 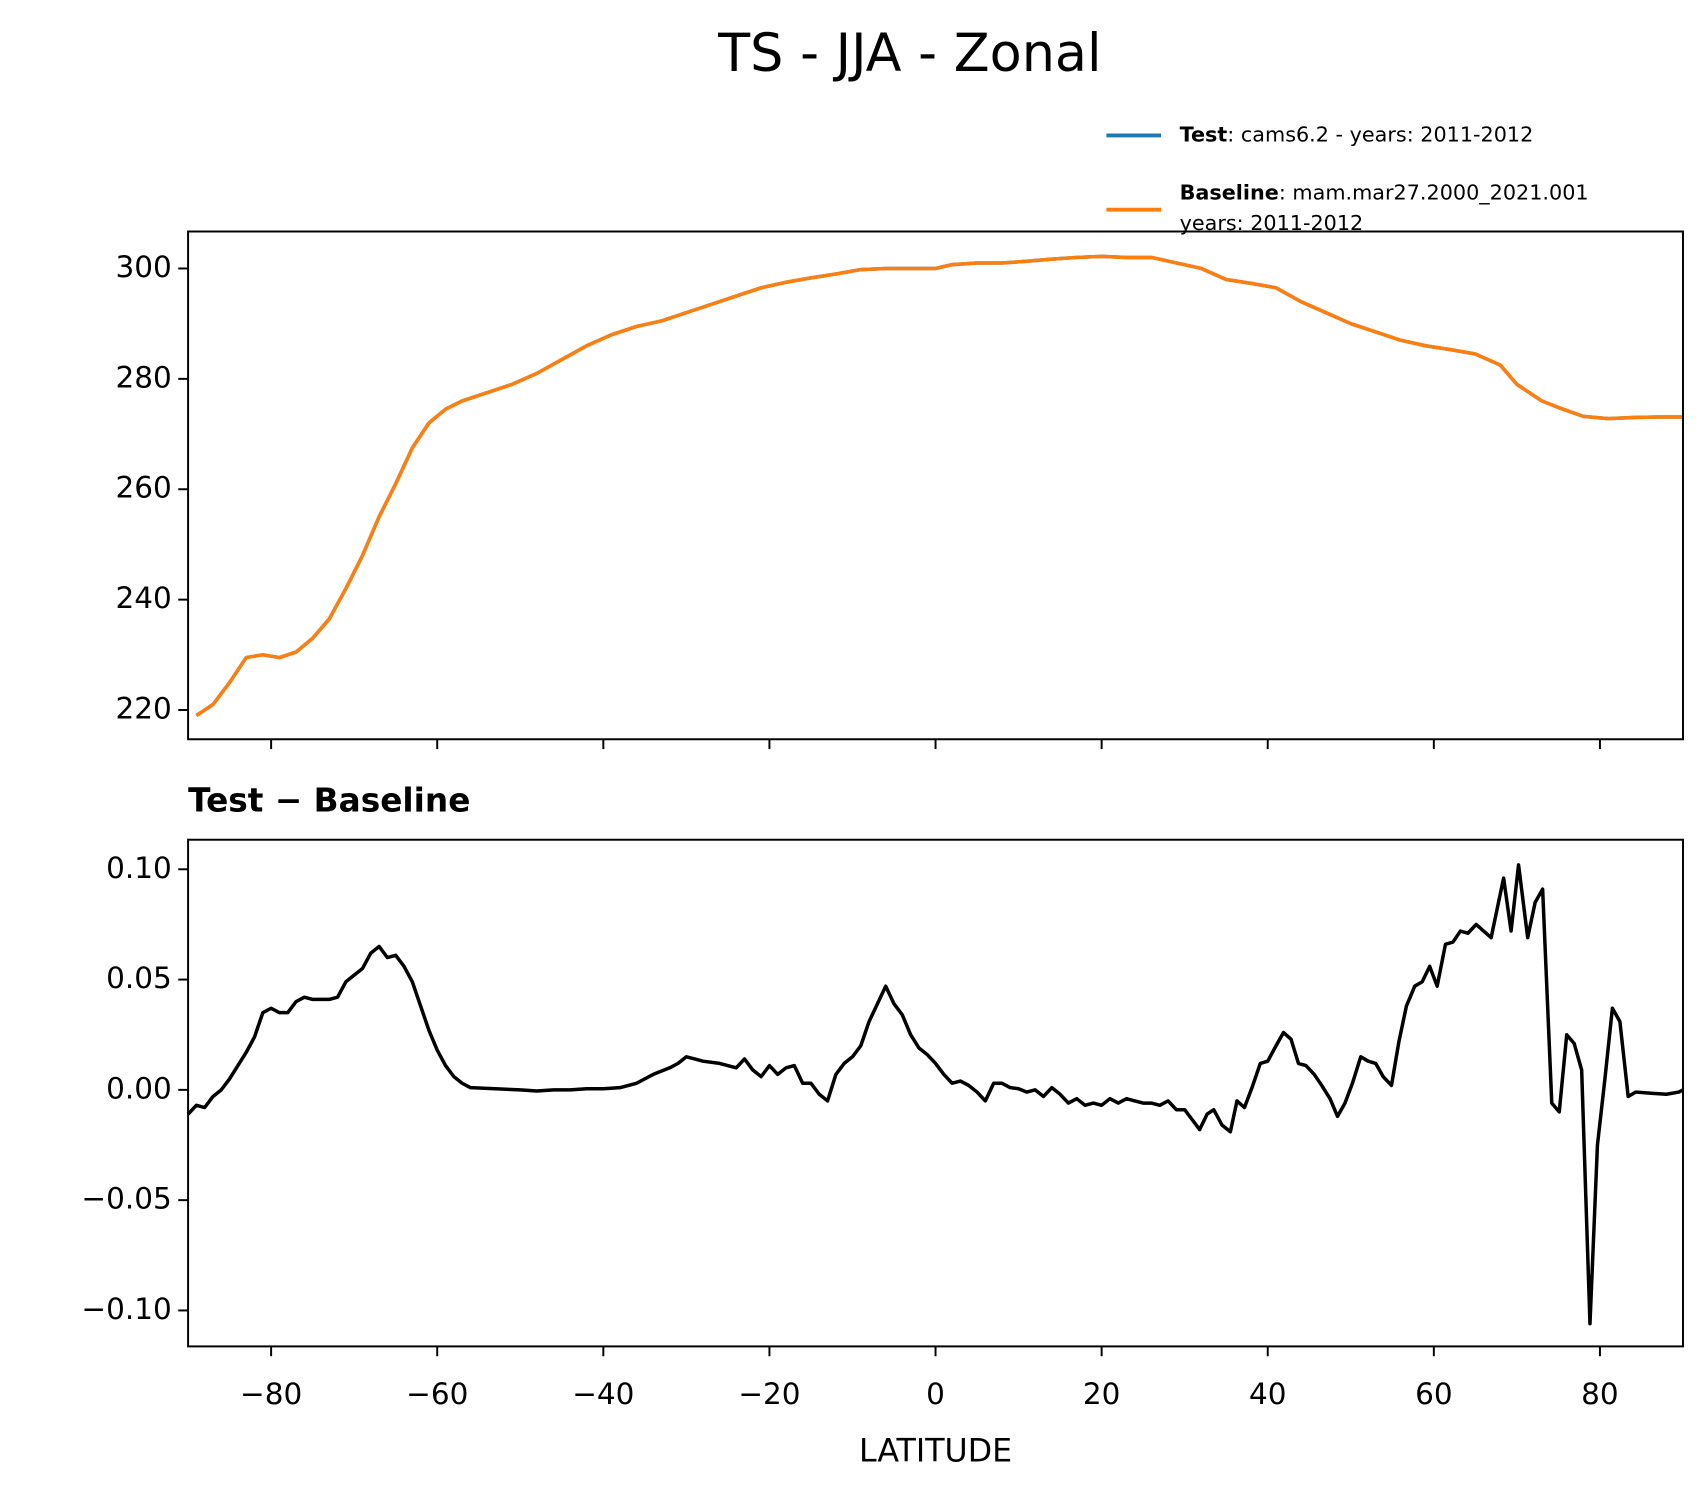 What do you see at coordinates (769, 1394) in the screenshot?
I see `x-tick-label: −20` at bounding box center [769, 1394].